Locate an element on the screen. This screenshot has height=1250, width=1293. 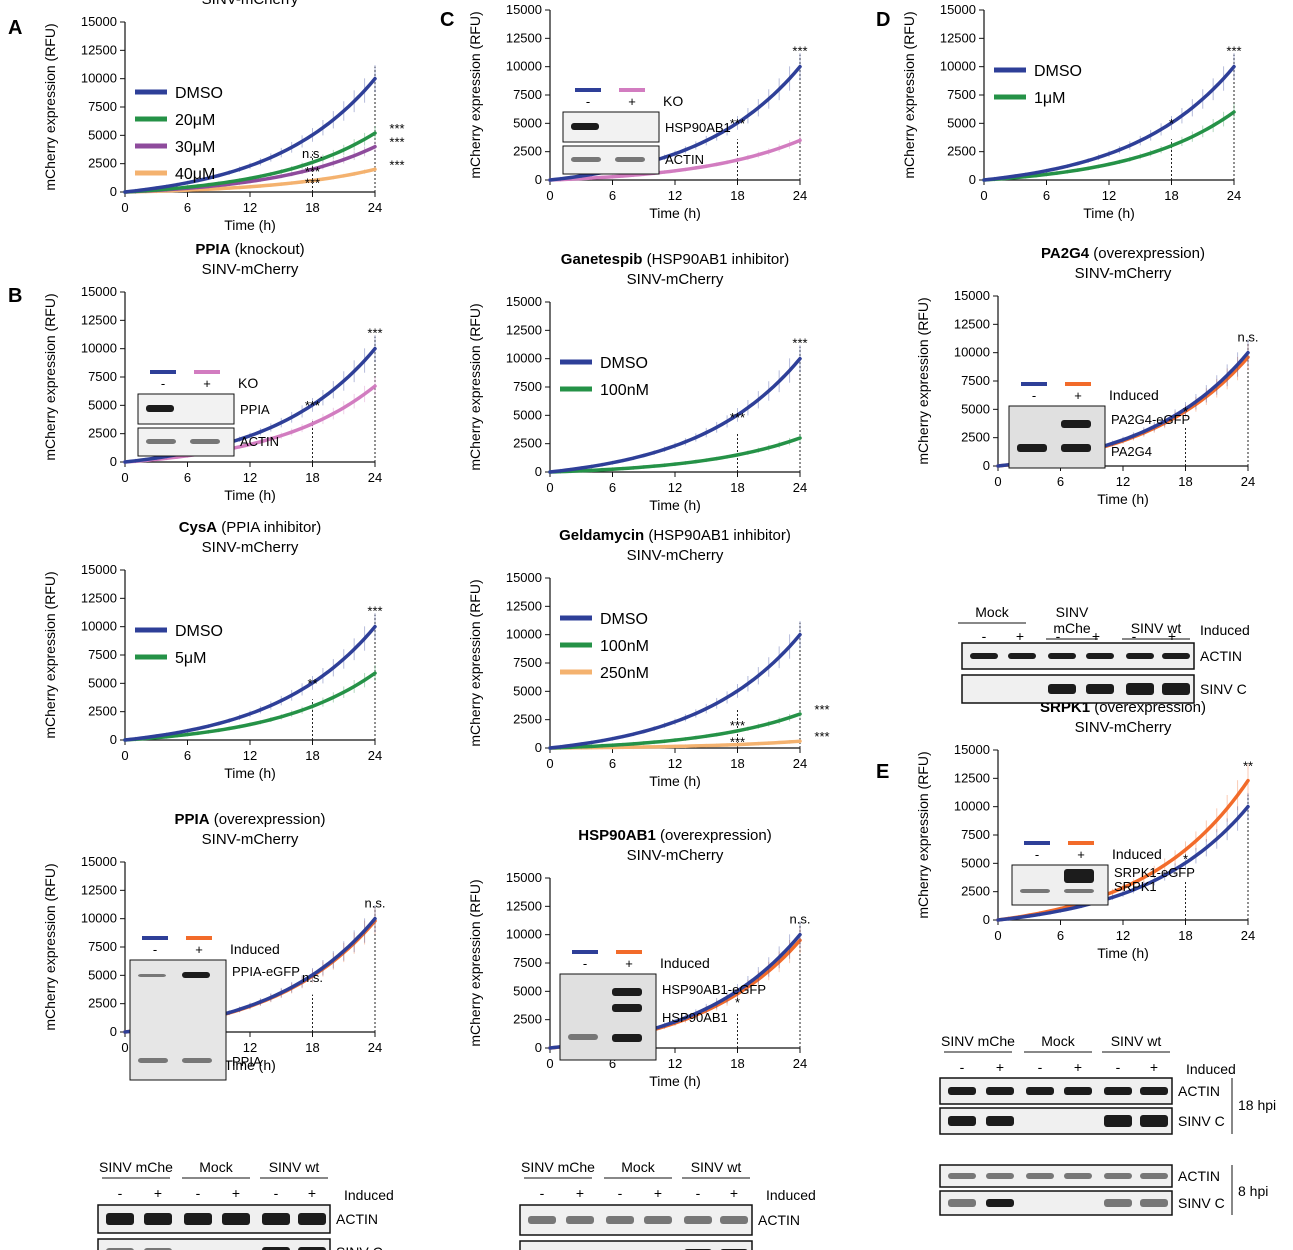
panel-letter-b: B is located at coordinates (15, 296).